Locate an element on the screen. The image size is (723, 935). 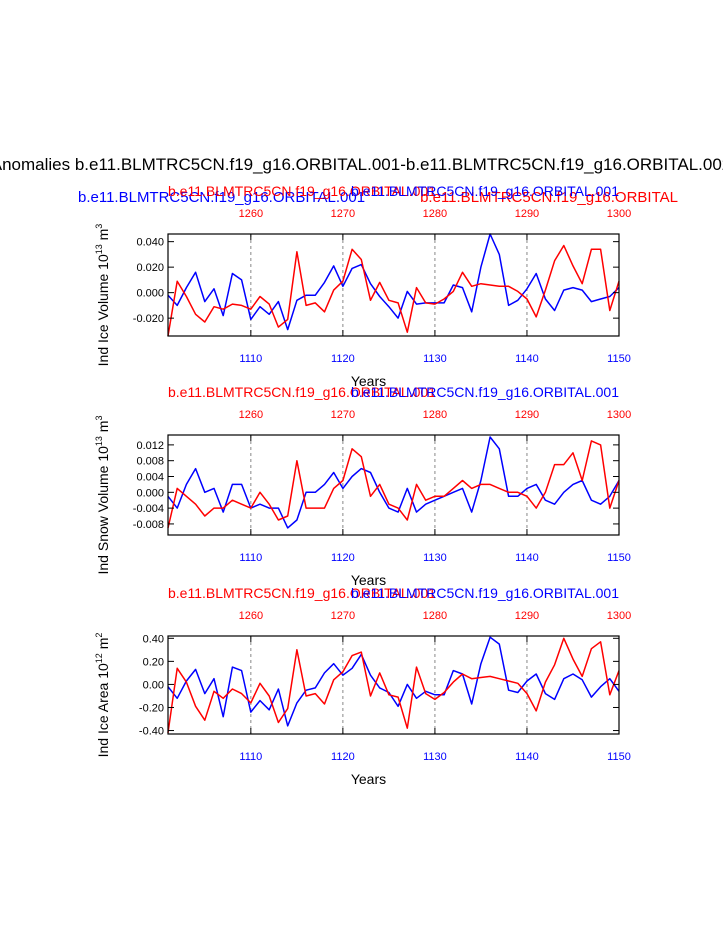
figure-title-right: b.e11.BLMTRC5CN.f19_g16.ORBITAL is located at coordinates (549, 197).